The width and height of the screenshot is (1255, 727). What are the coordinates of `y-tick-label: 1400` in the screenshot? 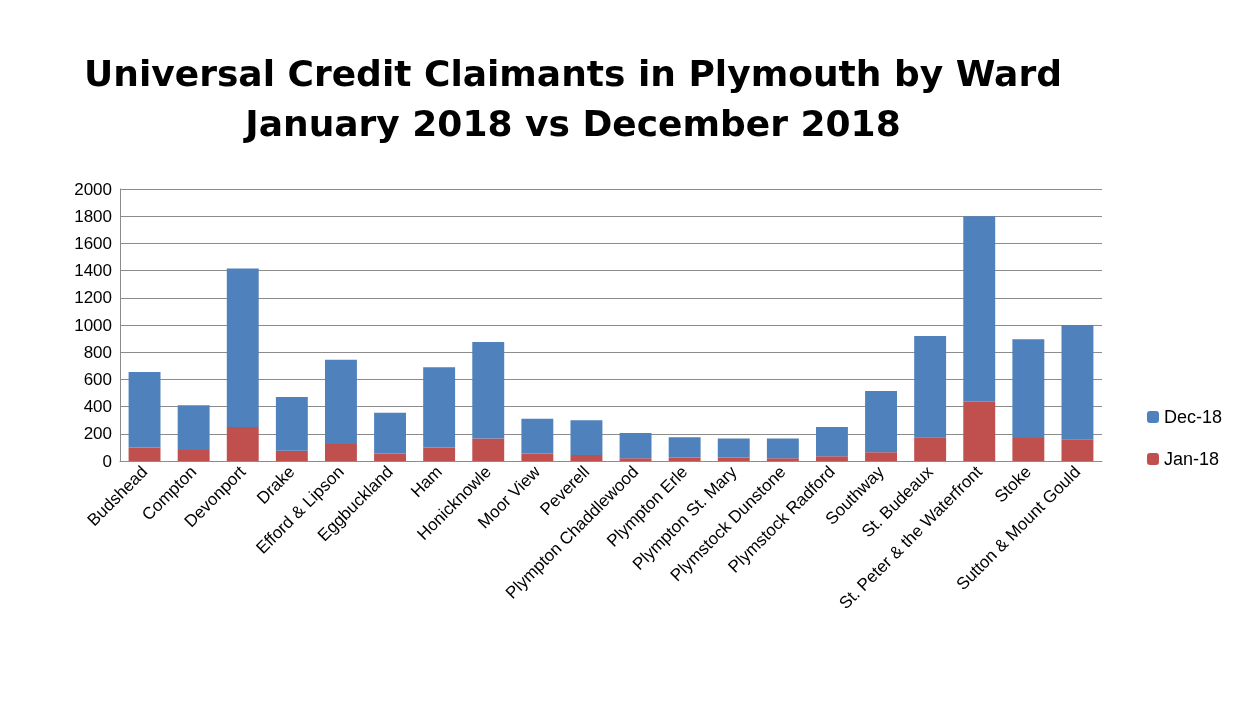 It's located at (93, 271).